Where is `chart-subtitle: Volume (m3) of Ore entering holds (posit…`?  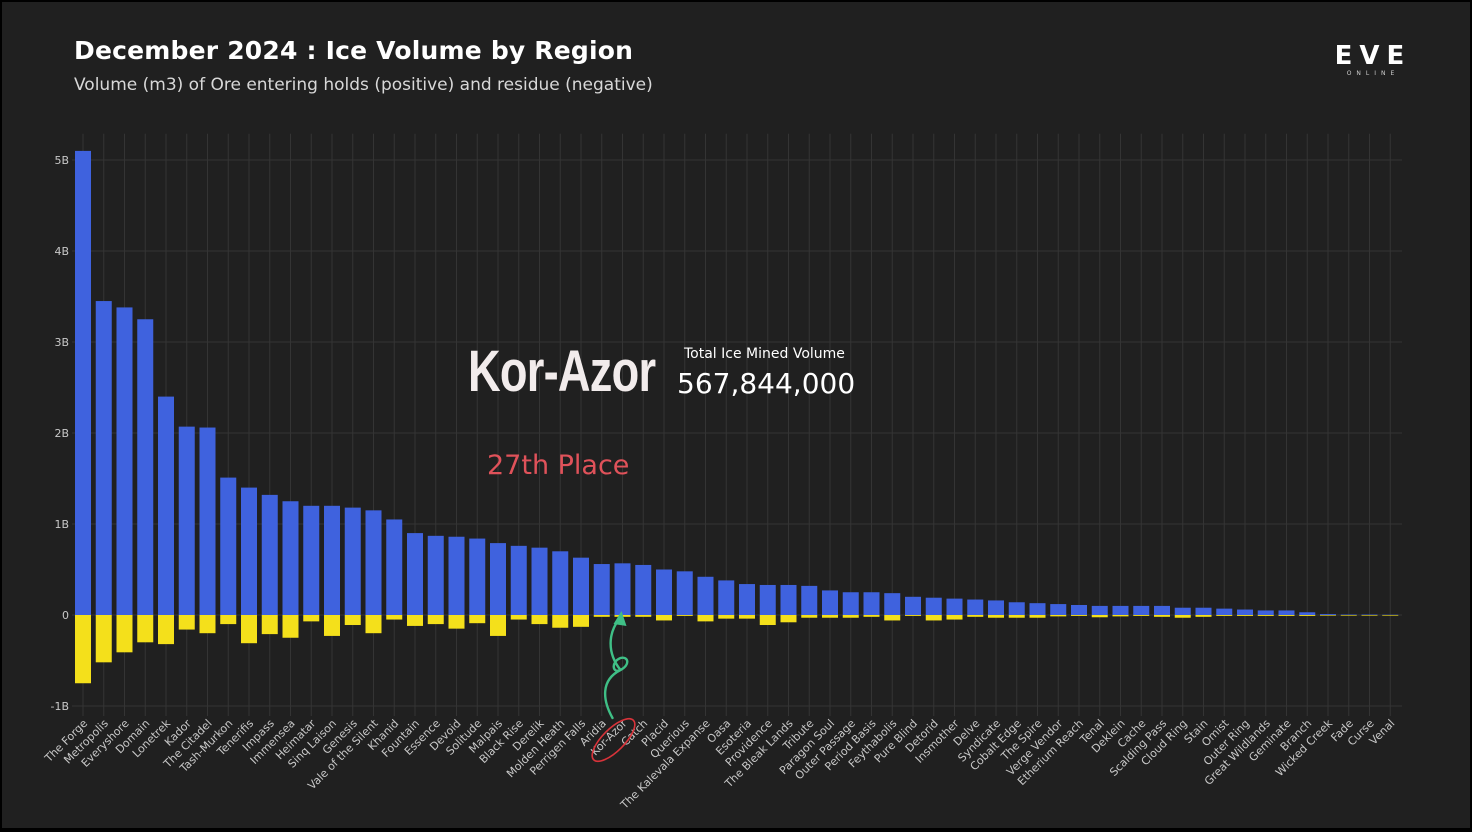 chart-subtitle: Volume (m3) of Ore entering holds (posit… is located at coordinates (363, 85).